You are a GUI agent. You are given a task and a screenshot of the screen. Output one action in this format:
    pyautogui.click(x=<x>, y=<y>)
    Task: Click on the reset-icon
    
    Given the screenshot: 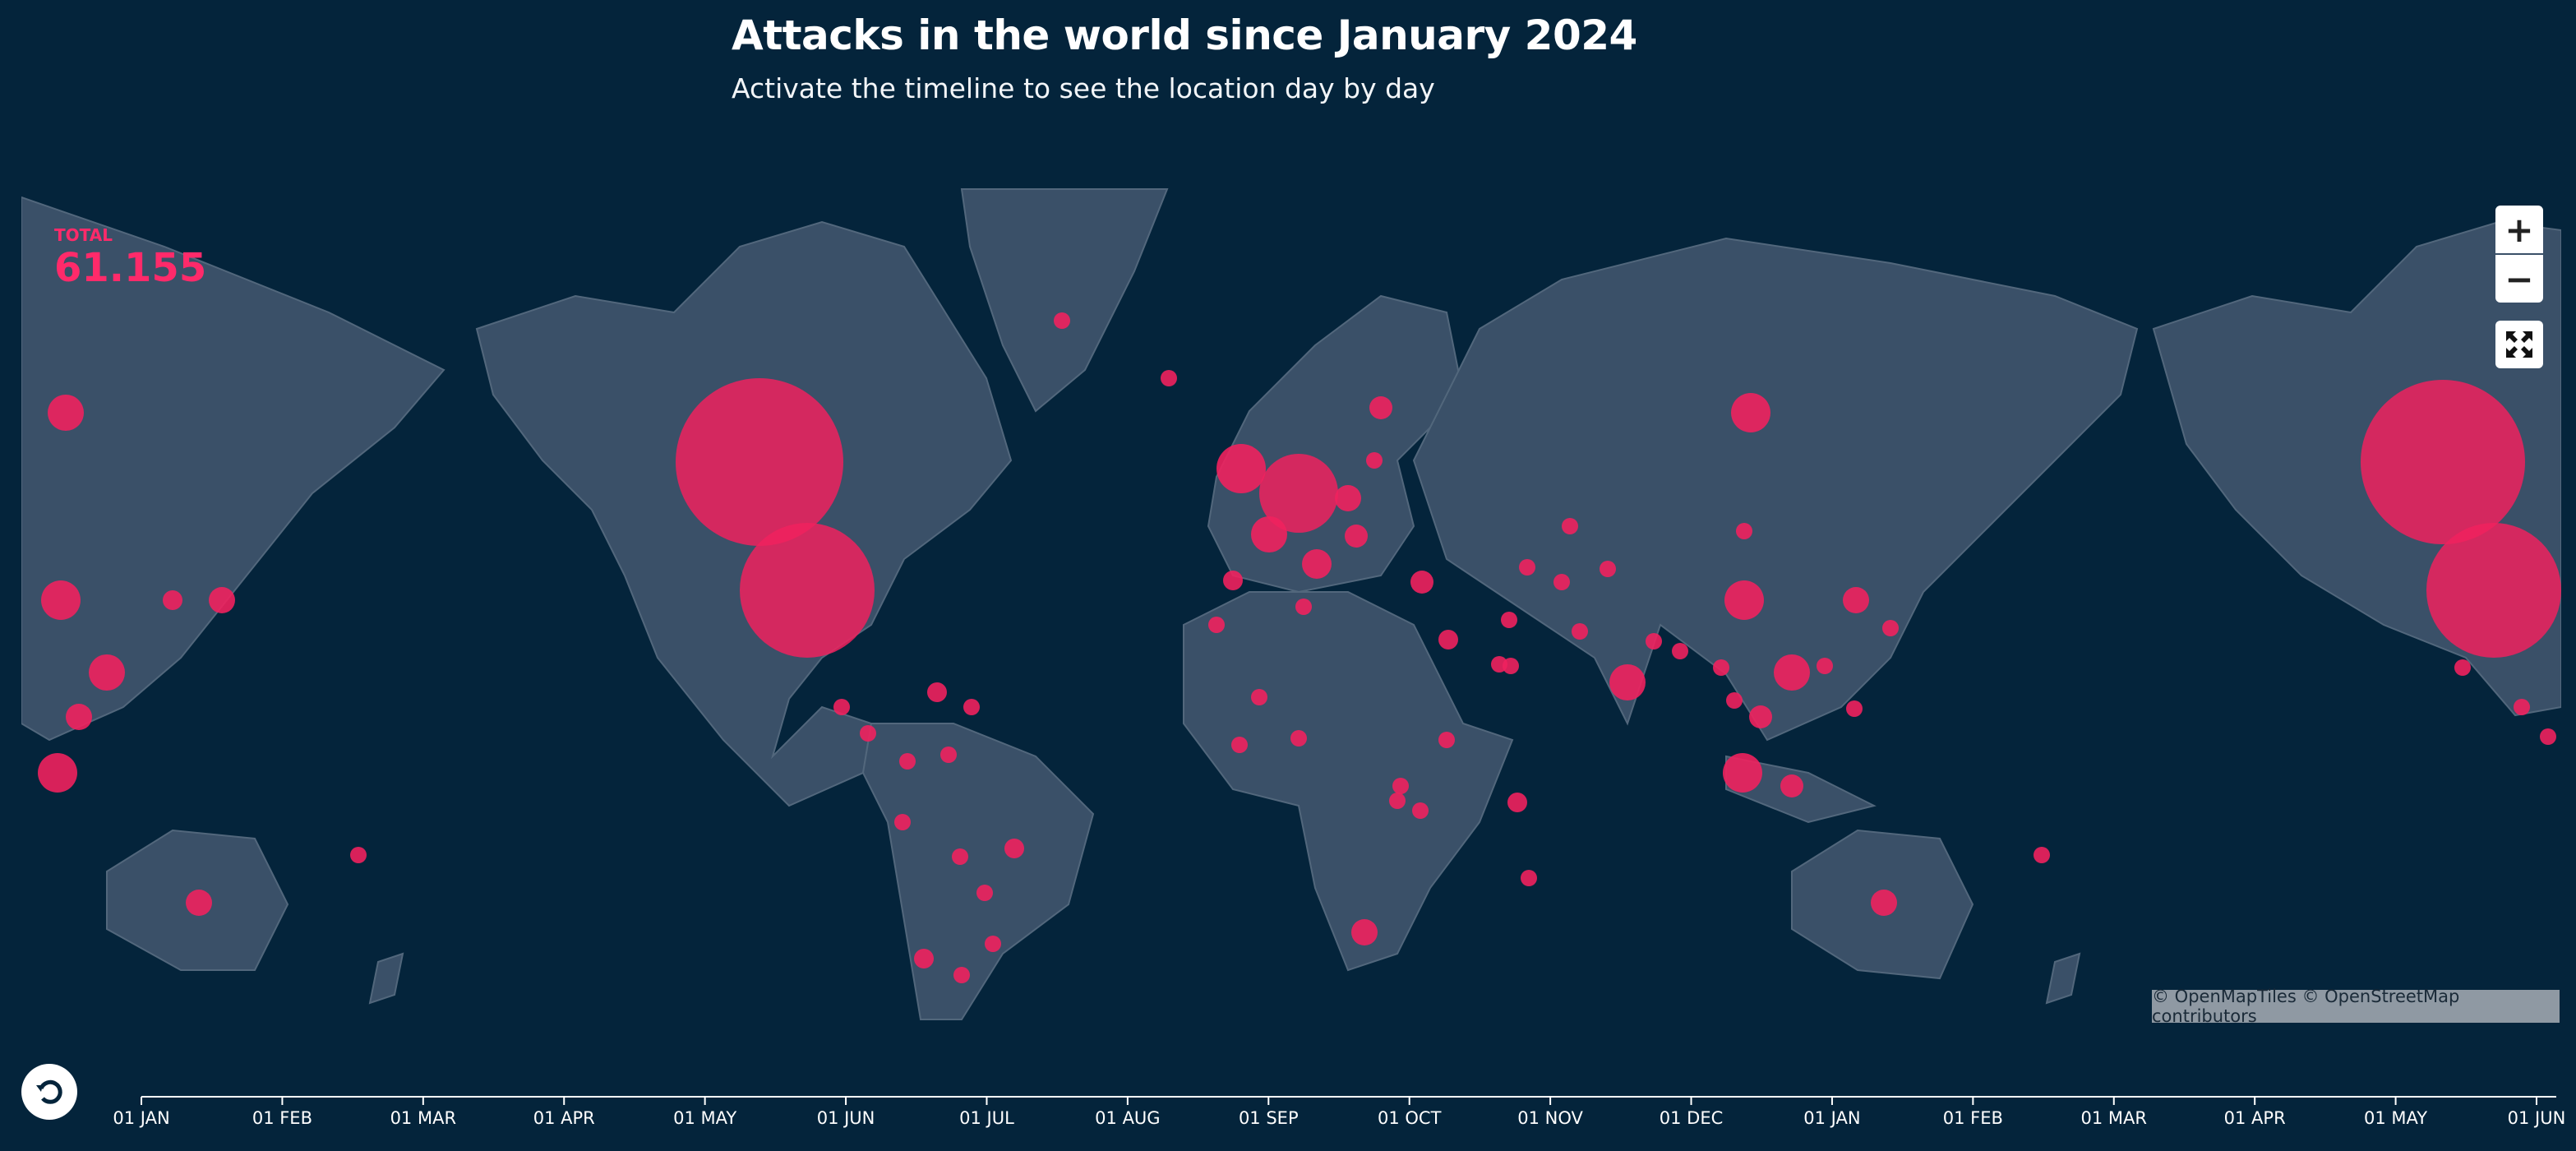 What is the action you would take?
    pyautogui.click(x=49, y=1091)
    